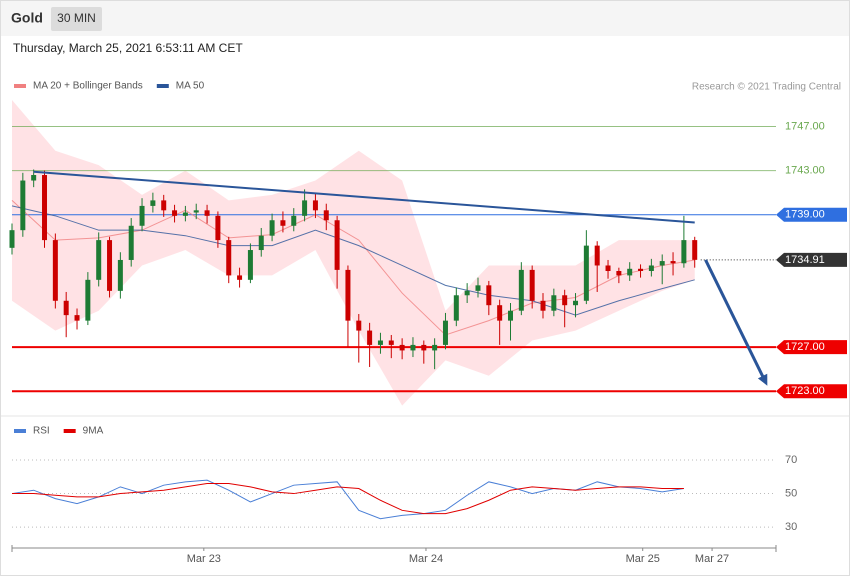  What do you see at coordinates (190, 86) in the screenshot?
I see `legend-label: MA 50` at bounding box center [190, 86].